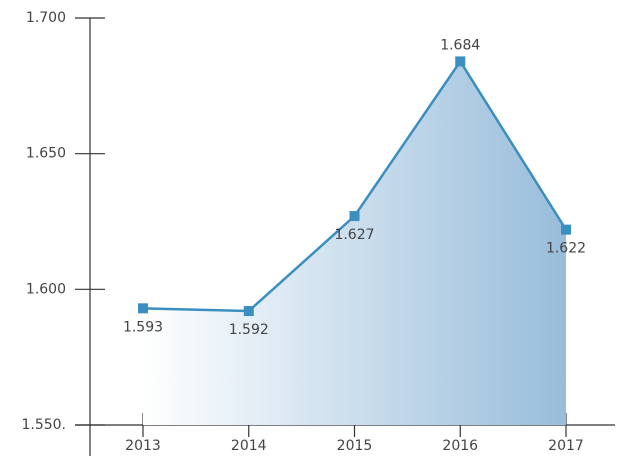 Image resolution: width=627 pixels, height=456 pixels. What do you see at coordinates (355, 446) in the screenshot?
I see `x-tick-label: 2015` at bounding box center [355, 446].